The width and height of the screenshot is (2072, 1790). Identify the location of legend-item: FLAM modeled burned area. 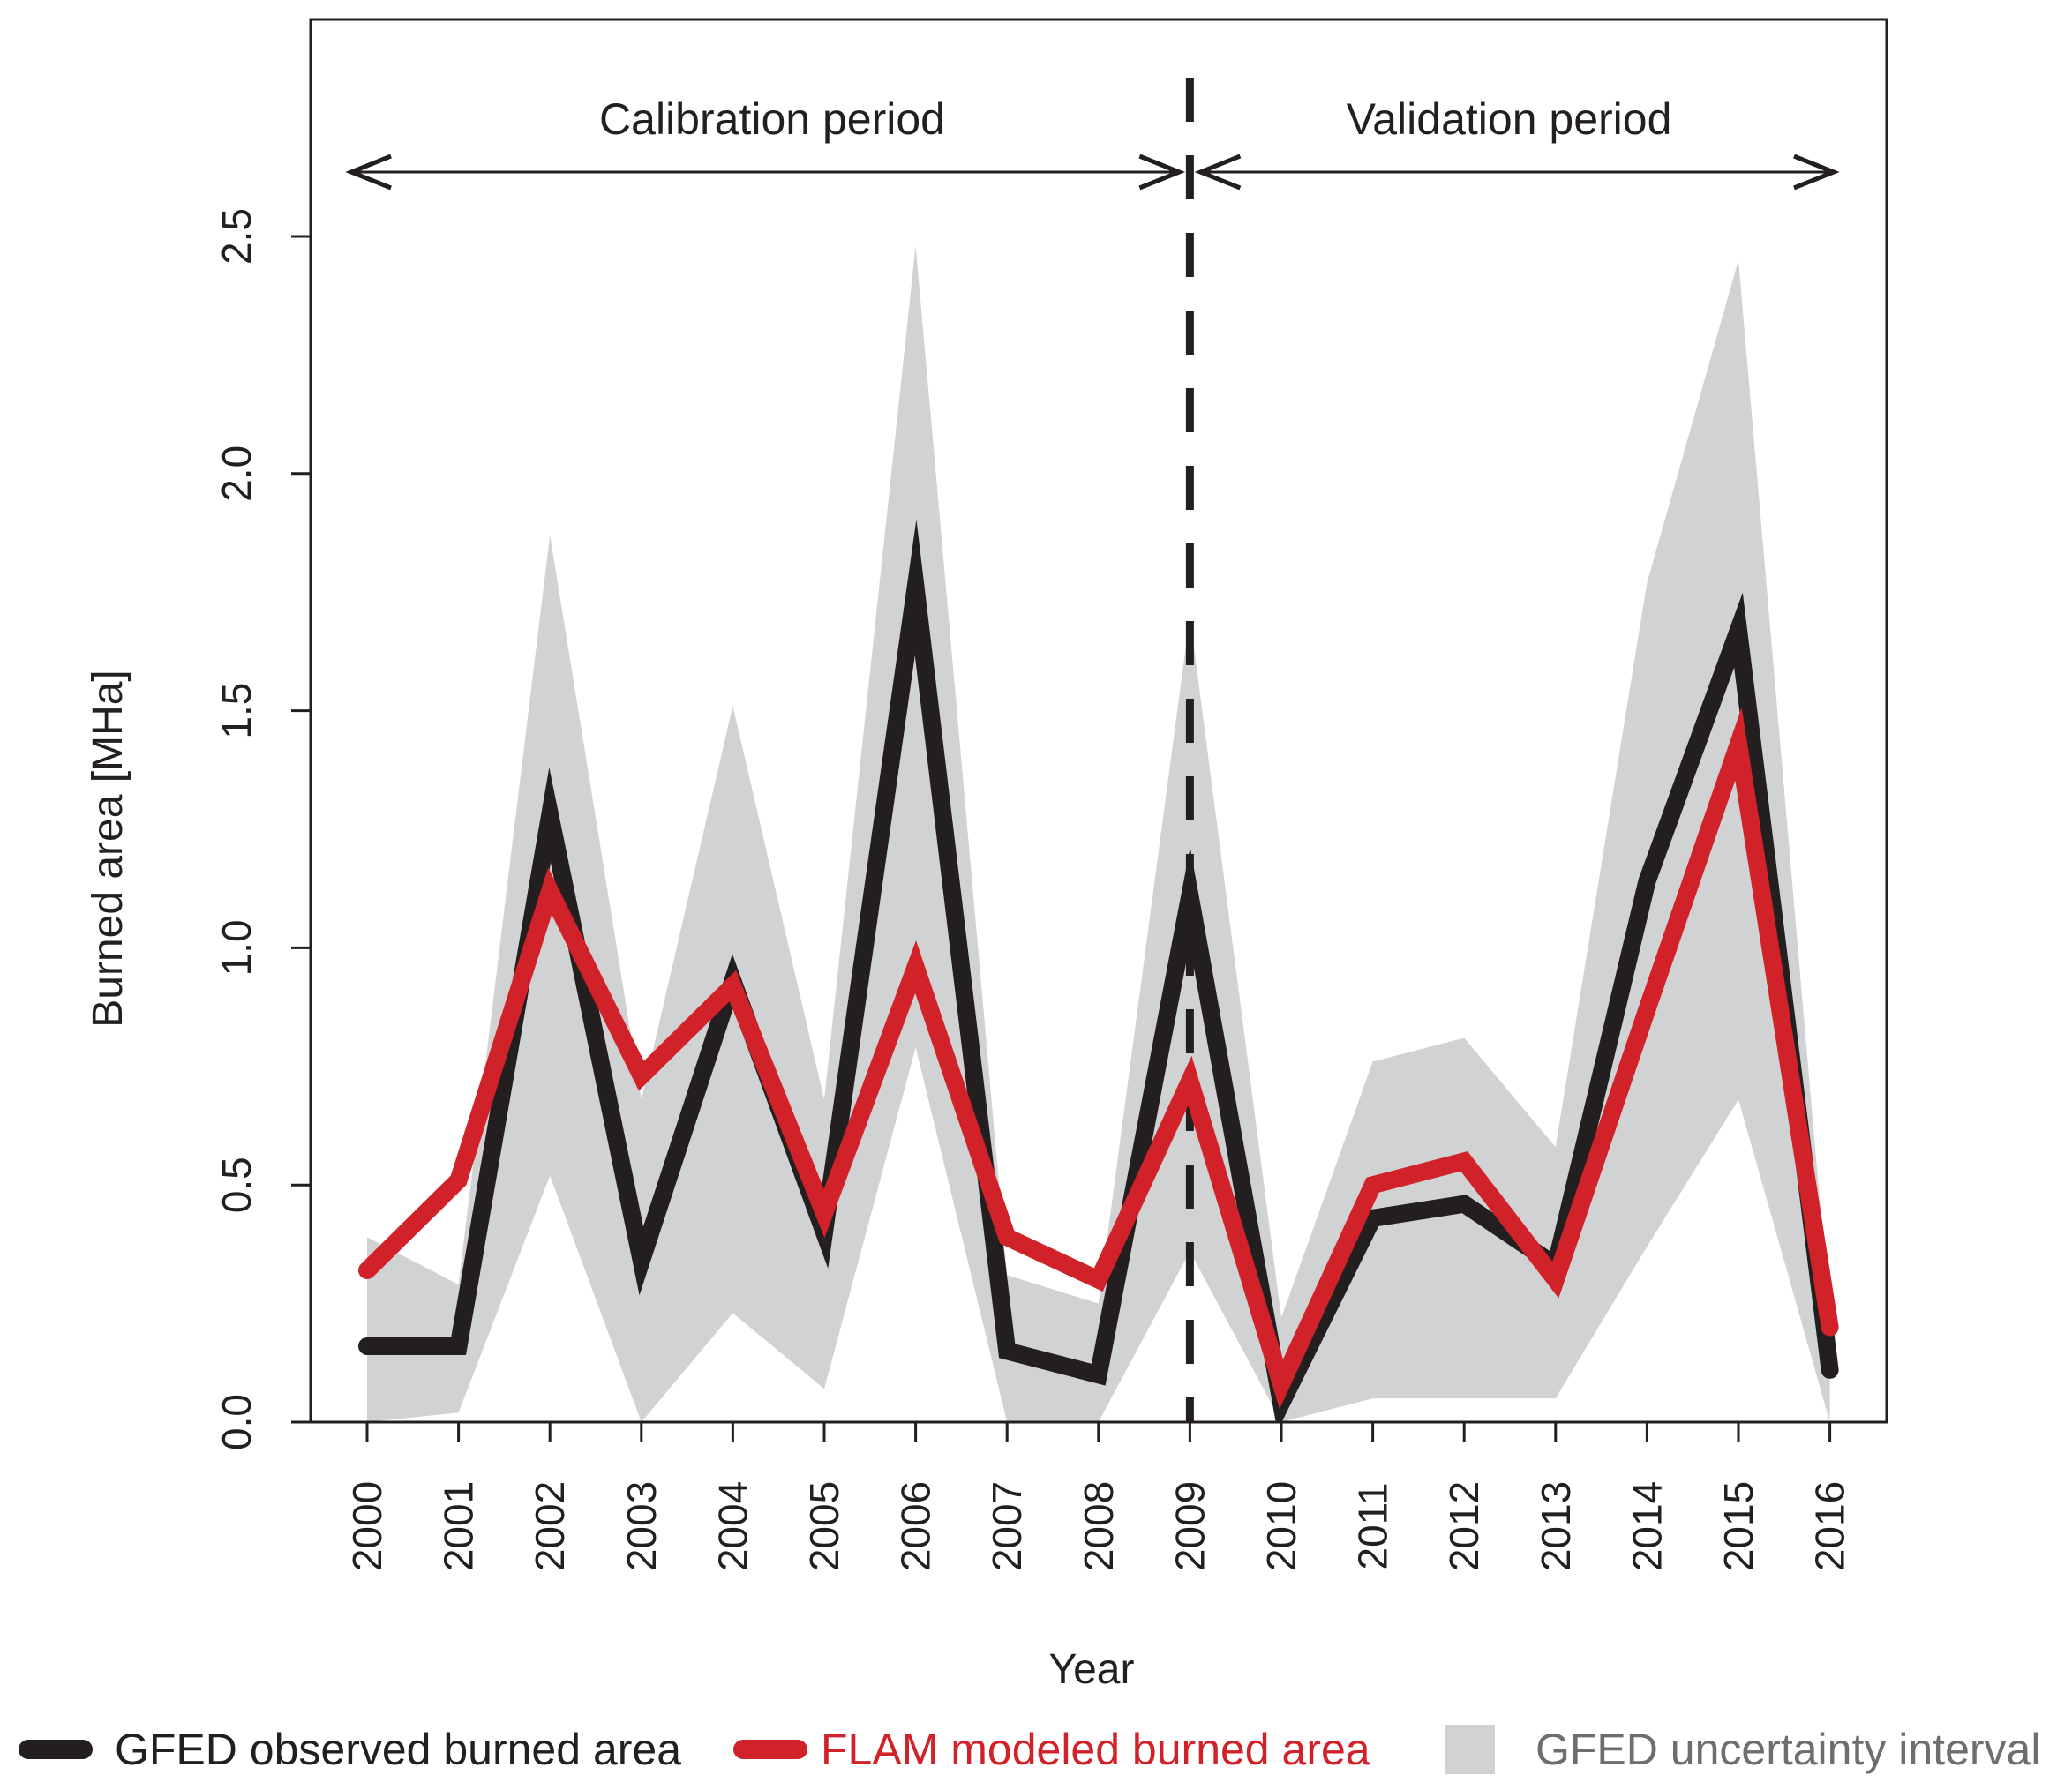
(1051, 1749).